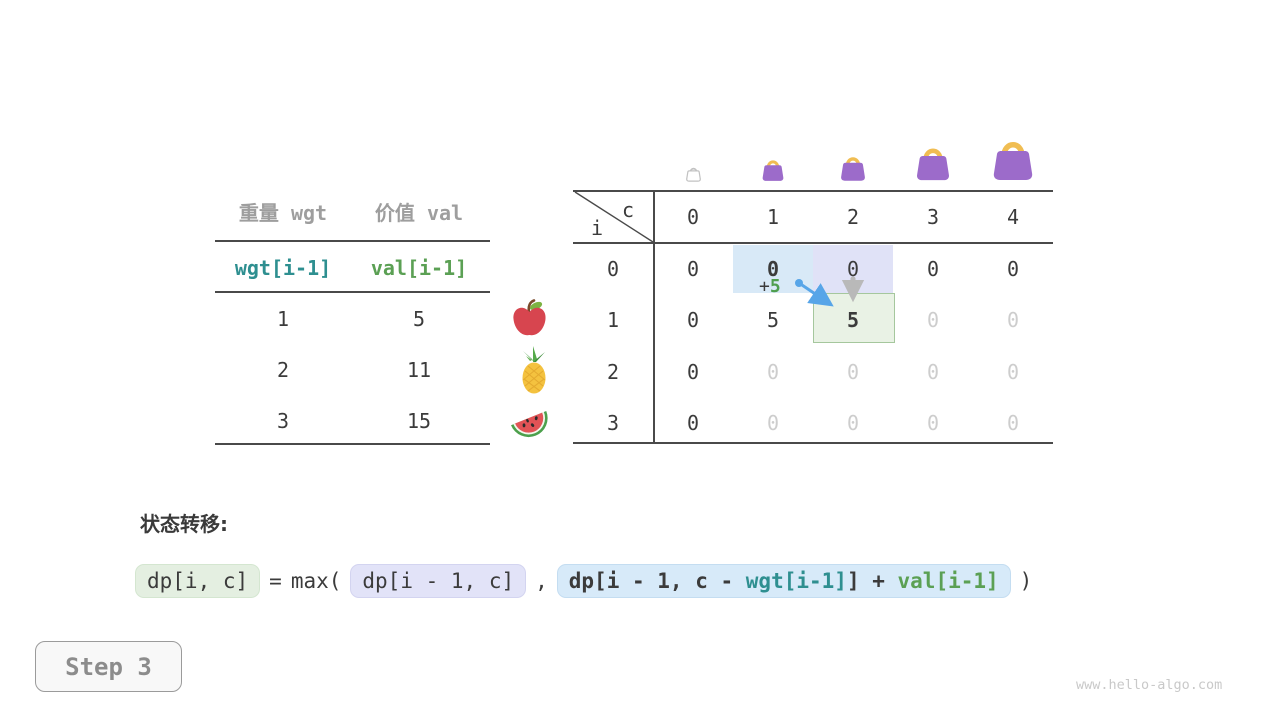  I want to click on dp-cell-0-1: 0, so click(773, 268).